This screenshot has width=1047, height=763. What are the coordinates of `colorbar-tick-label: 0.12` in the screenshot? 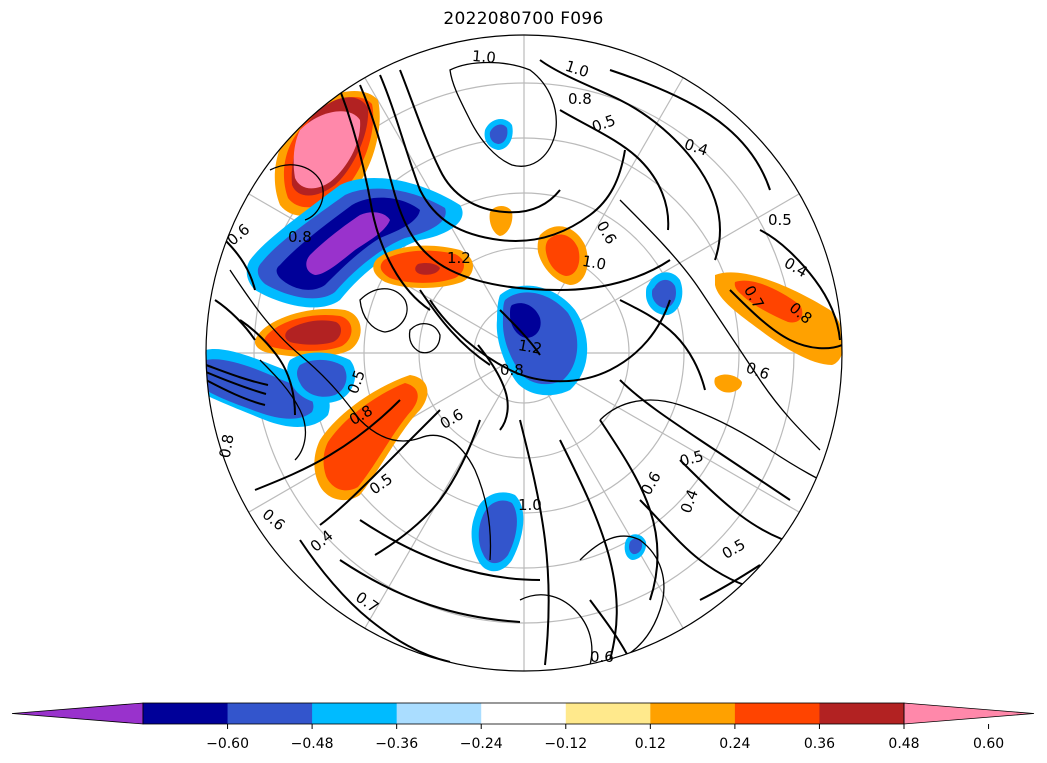 It's located at (650, 744).